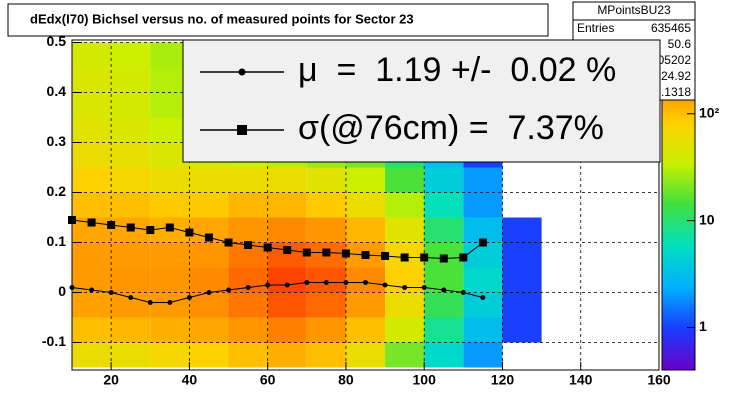 Image resolution: width=735 pixels, height=408 pixels. I want to click on stats-title: MPointsBU23, so click(634, 10).